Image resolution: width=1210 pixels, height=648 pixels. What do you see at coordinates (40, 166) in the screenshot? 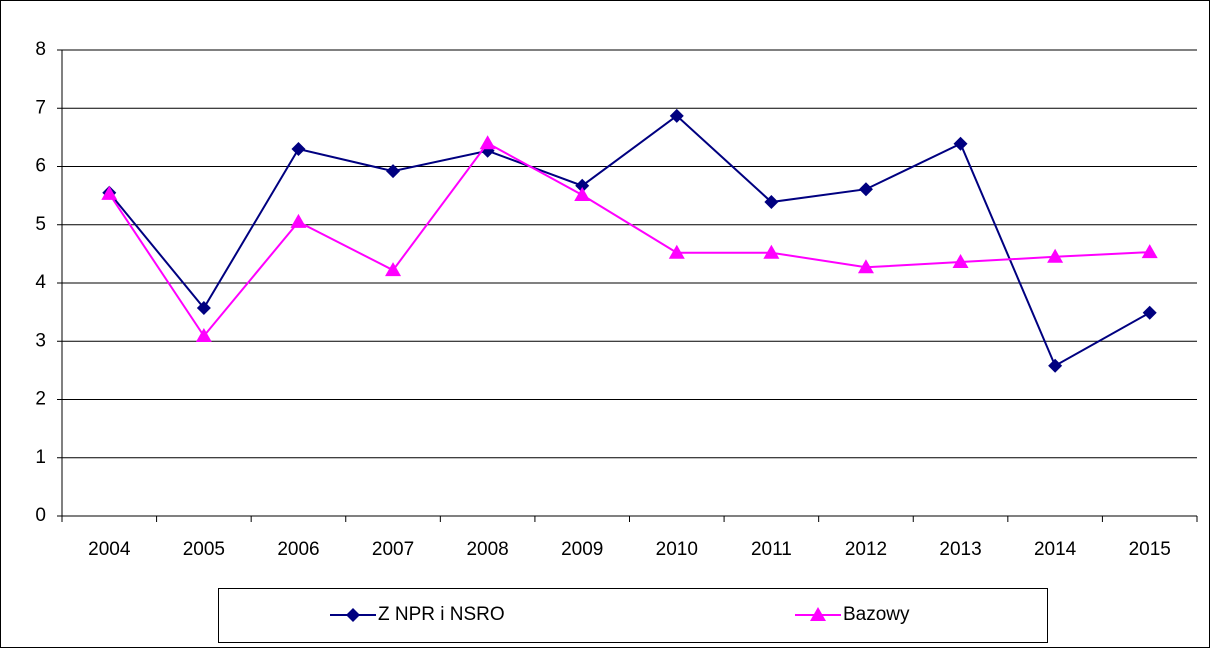
I see `y-tick-label: 6` at bounding box center [40, 166].